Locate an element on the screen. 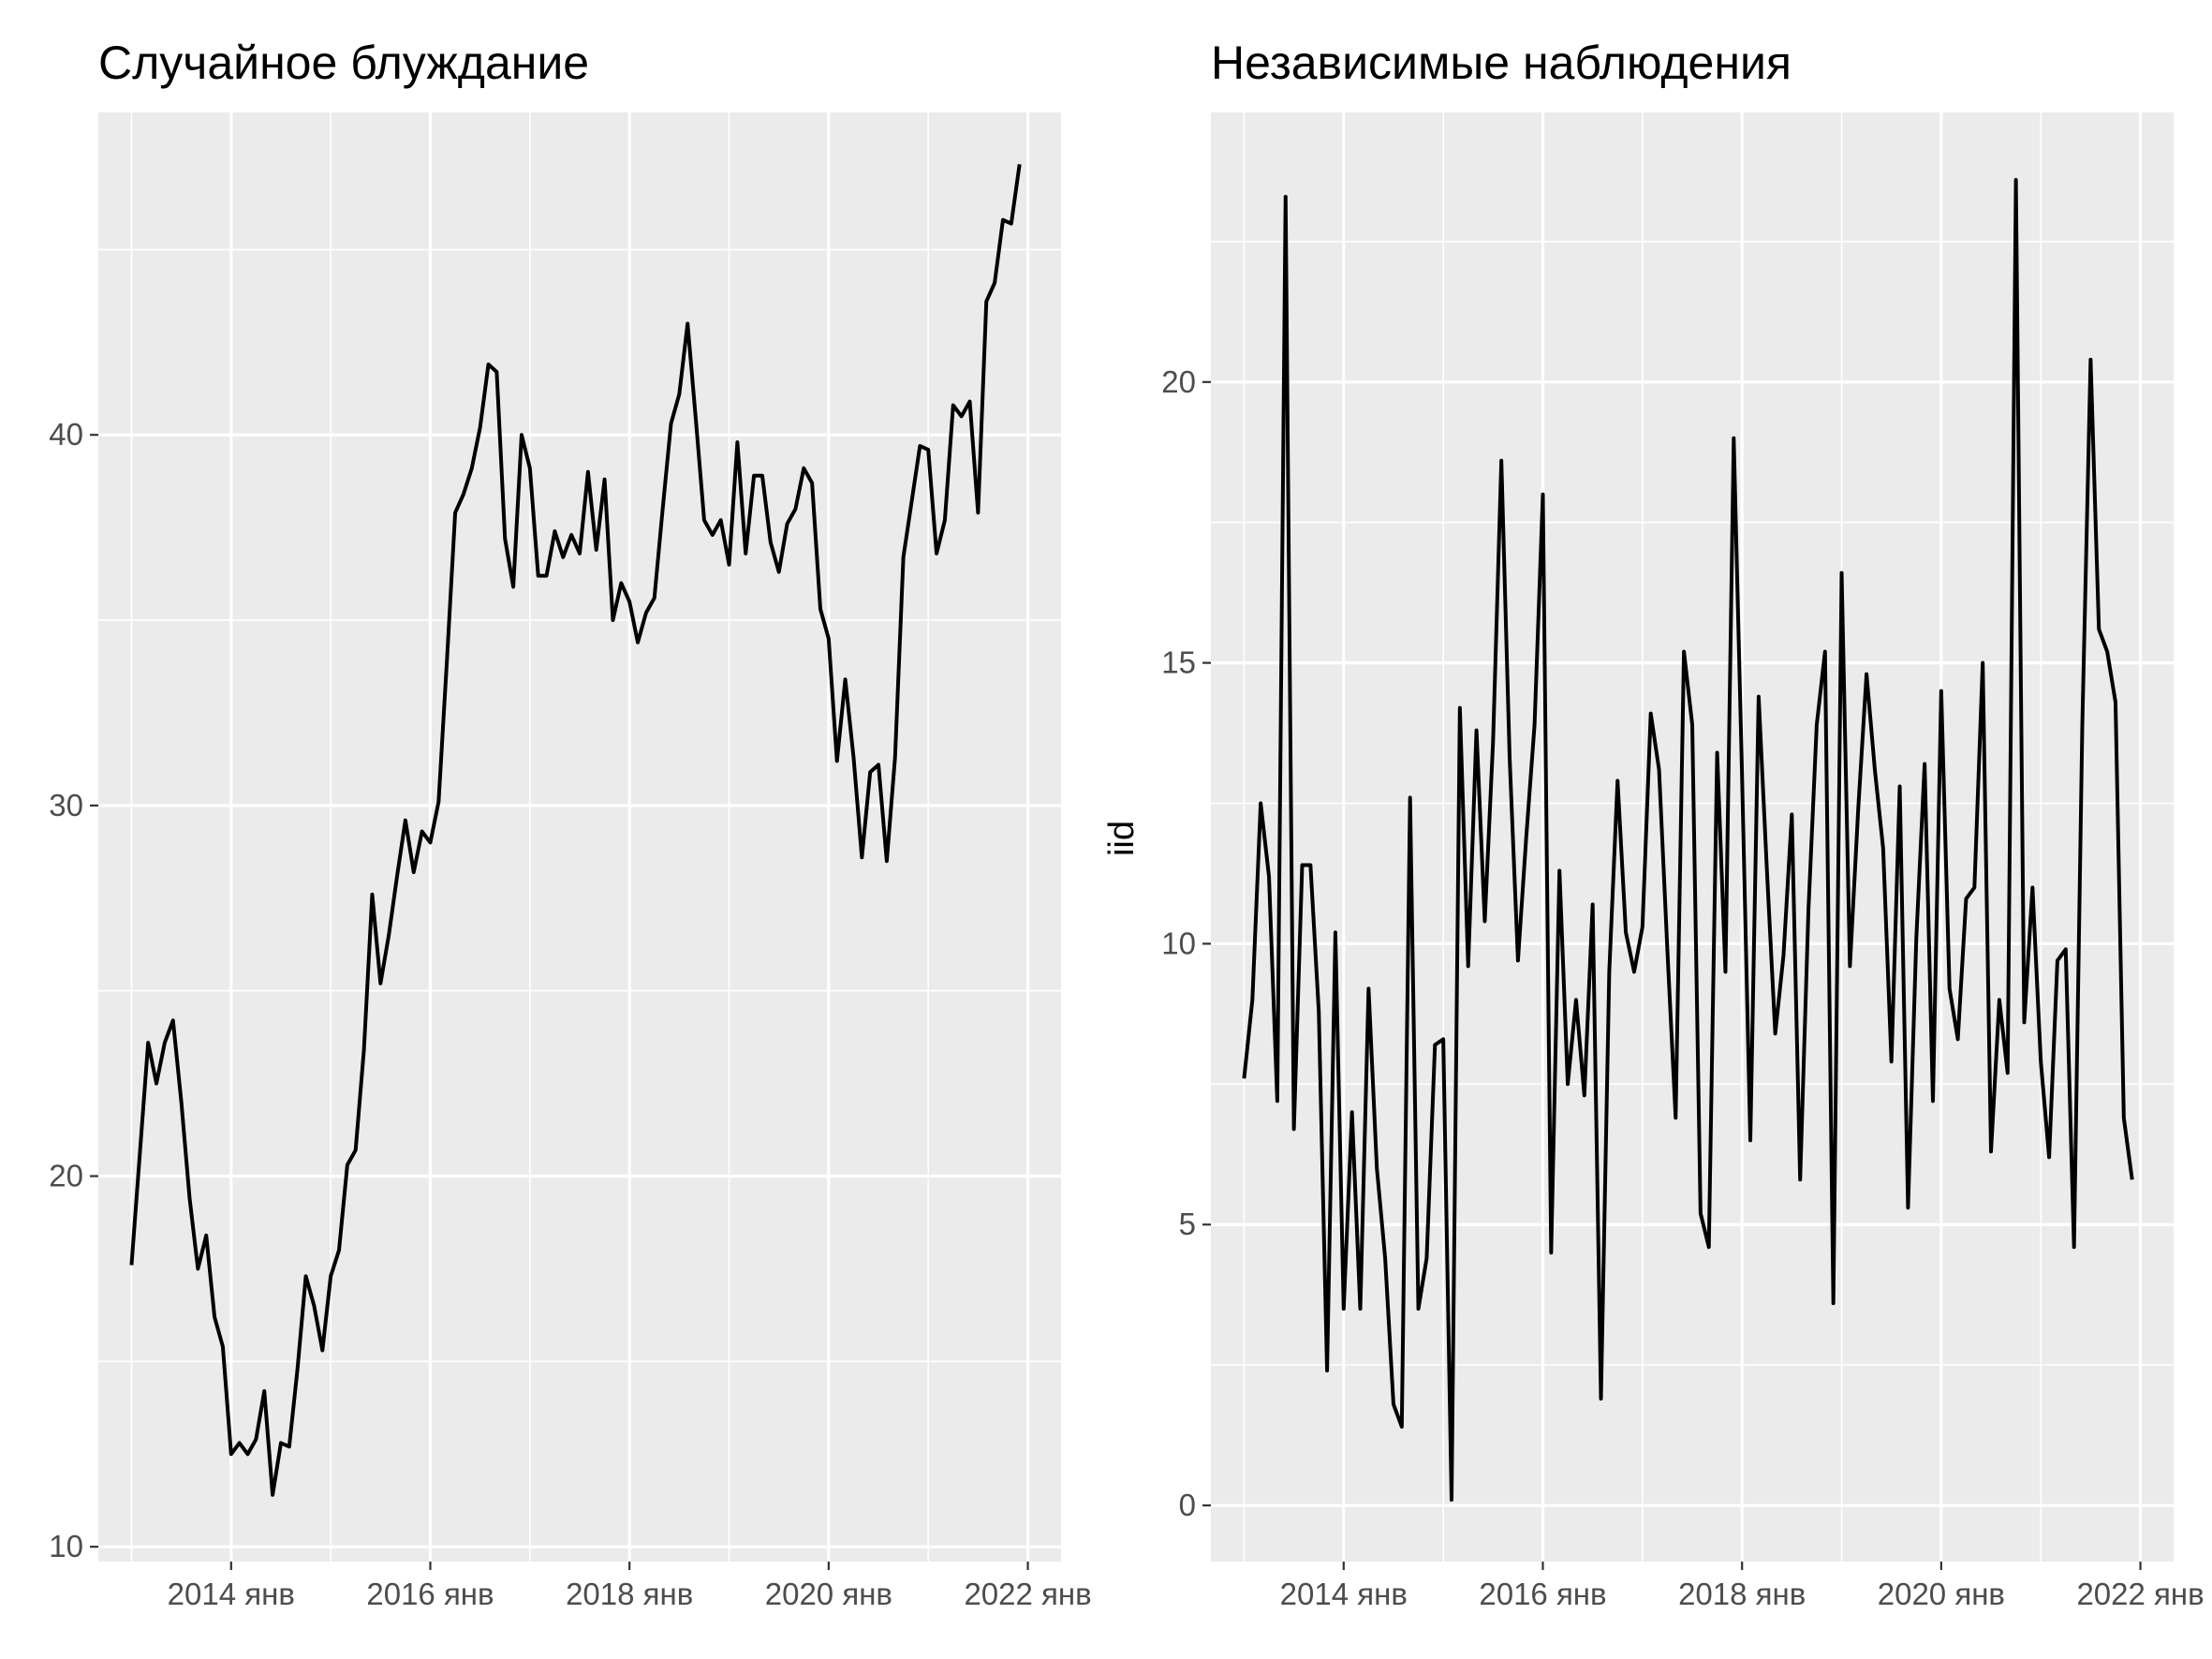  iid-y-tick-label: 0 is located at coordinates (1188, 1505).